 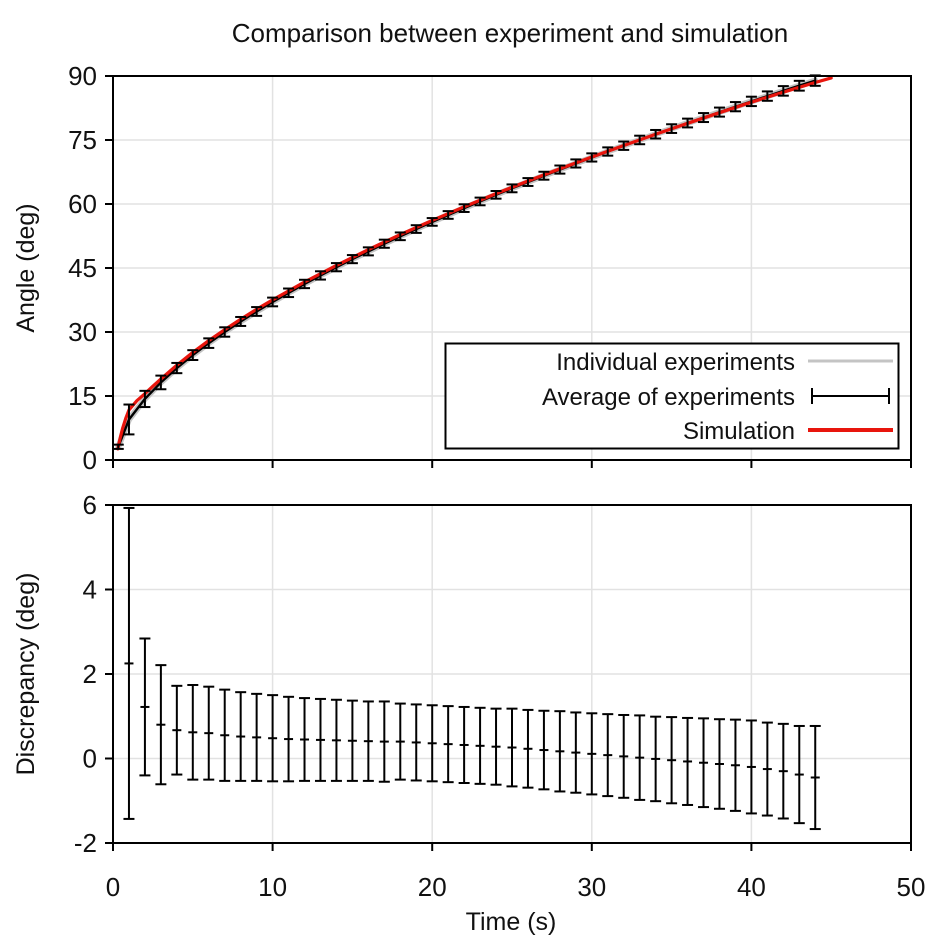 What do you see at coordinates (911, 887) in the screenshot?
I see `x-tick-label: 50` at bounding box center [911, 887].